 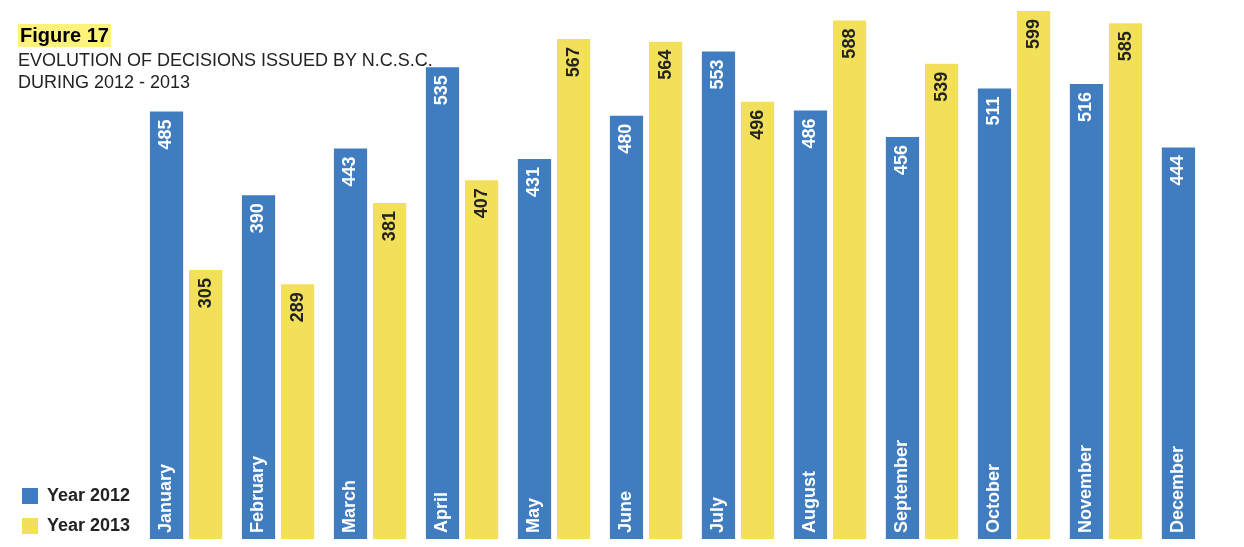 I want to click on x-tick-label: June, so click(x=625, y=511).